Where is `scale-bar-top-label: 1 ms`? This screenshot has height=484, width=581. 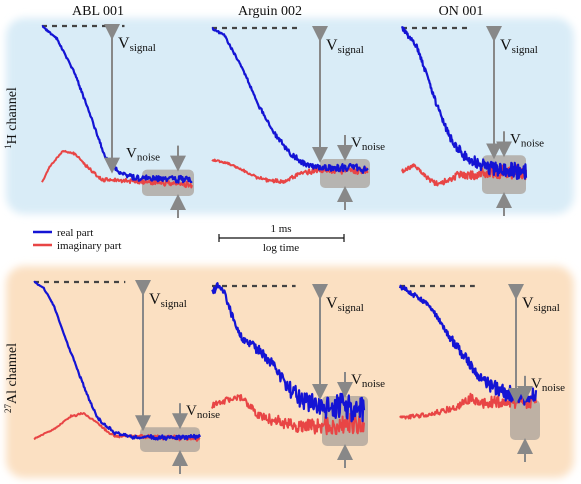 scale-bar-top-label: 1 ms is located at coordinates (280, 229).